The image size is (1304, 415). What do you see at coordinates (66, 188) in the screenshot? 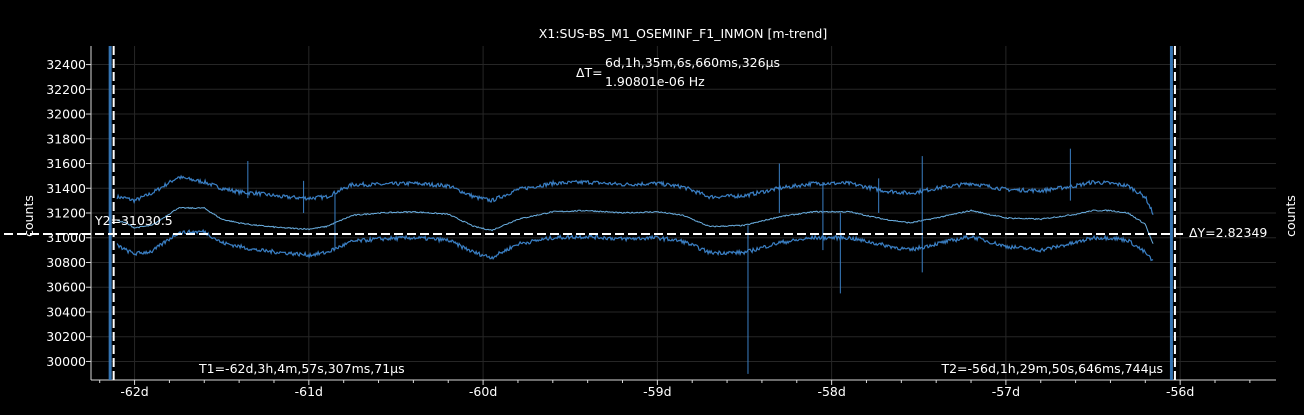
I see `y-tick-label: 31400` at bounding box center [66, 188].